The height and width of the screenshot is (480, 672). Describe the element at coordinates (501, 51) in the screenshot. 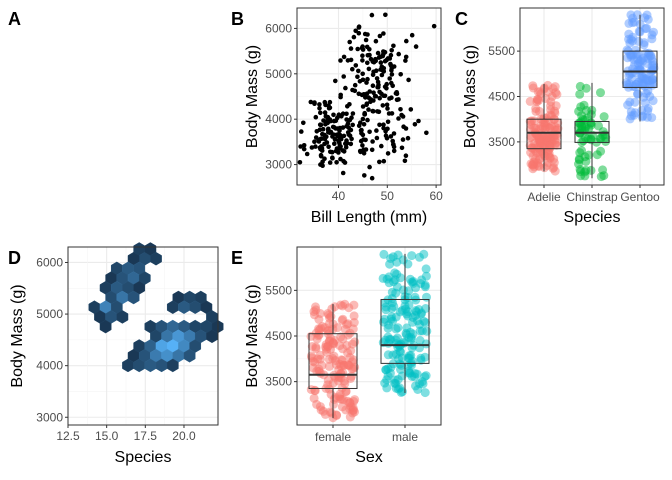

I see `c-ytick-label-2: 5500` at that location.